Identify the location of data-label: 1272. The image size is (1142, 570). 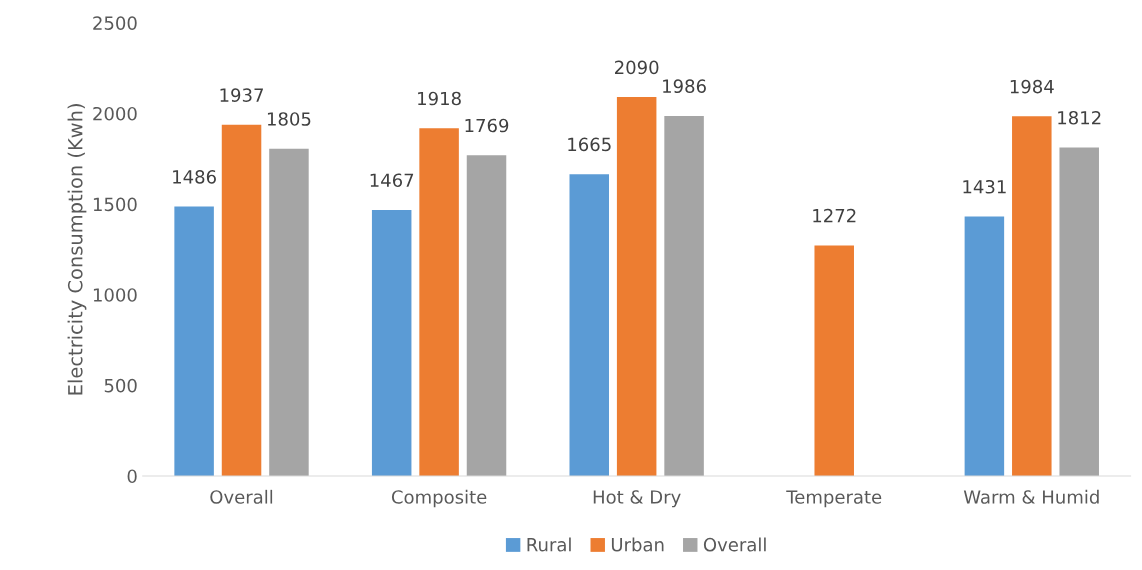
(834, 215).